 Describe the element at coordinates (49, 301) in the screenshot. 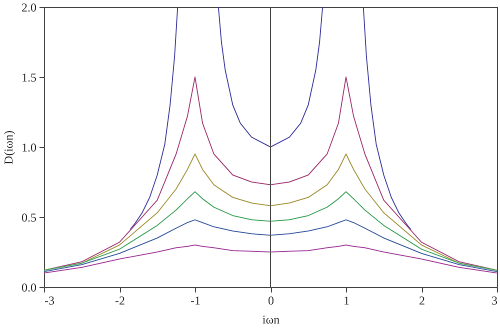

I see `x-tick-label: -3` at that location.